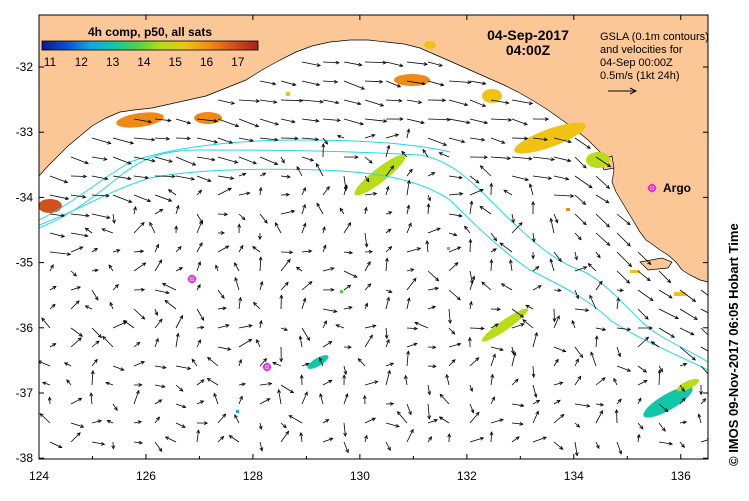  Describe the element at coordinates (636, 63) in the screenshot. I see `legend-line-3: 04-Sep 00:00Z` at that location.